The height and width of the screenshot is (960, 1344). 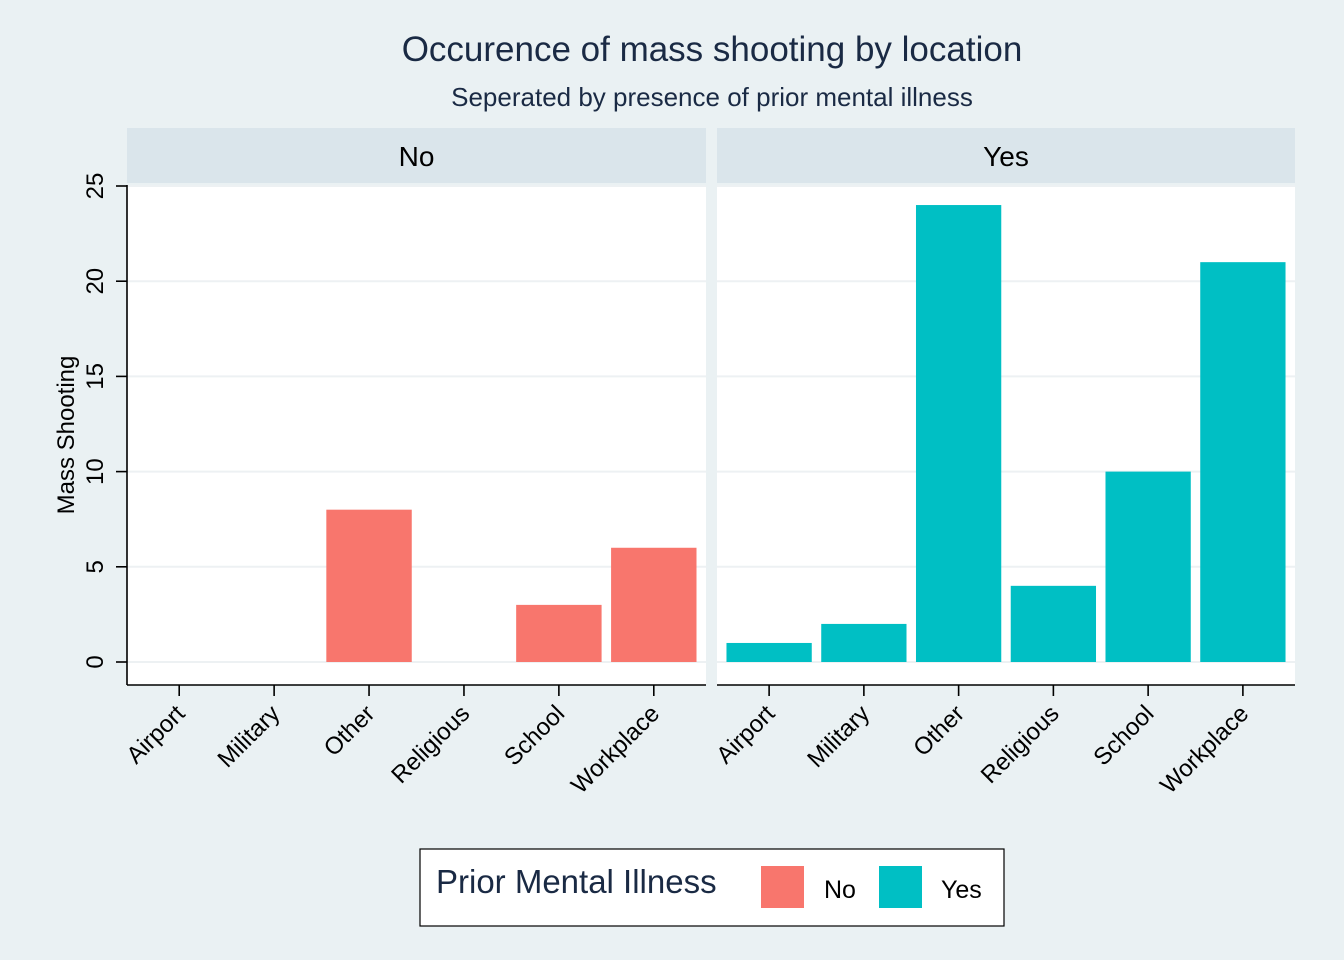 I want to click on y-axis-title: Mass Shooting, so click(x=66, y=435).